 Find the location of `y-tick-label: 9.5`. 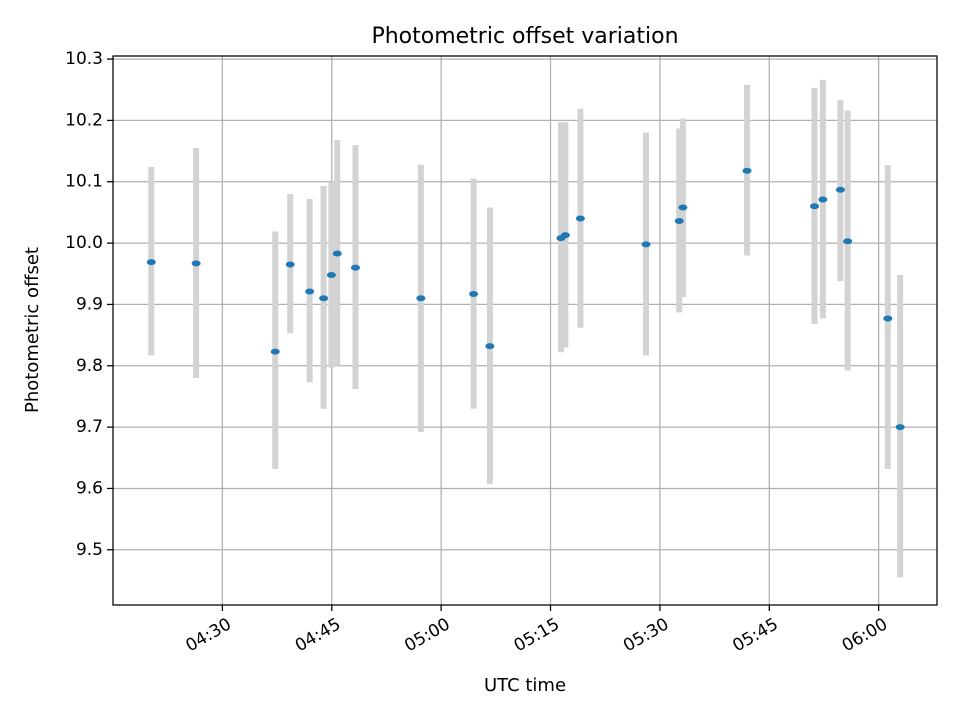

y-tick-label: 9.5 is located at coordinates (89, 550).